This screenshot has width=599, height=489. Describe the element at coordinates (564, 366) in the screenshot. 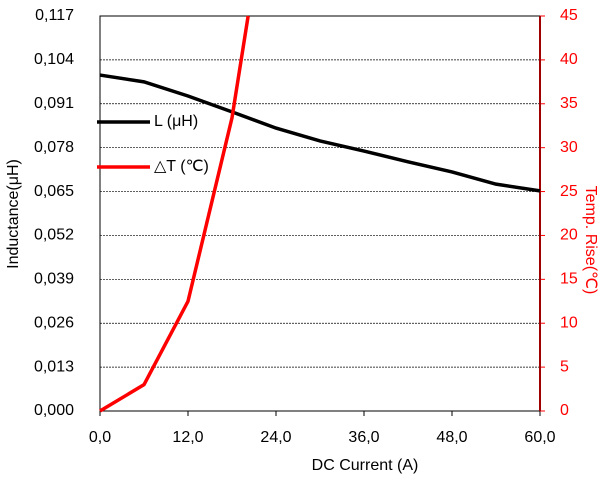

I see `y2-tick-label: 5` at that location.